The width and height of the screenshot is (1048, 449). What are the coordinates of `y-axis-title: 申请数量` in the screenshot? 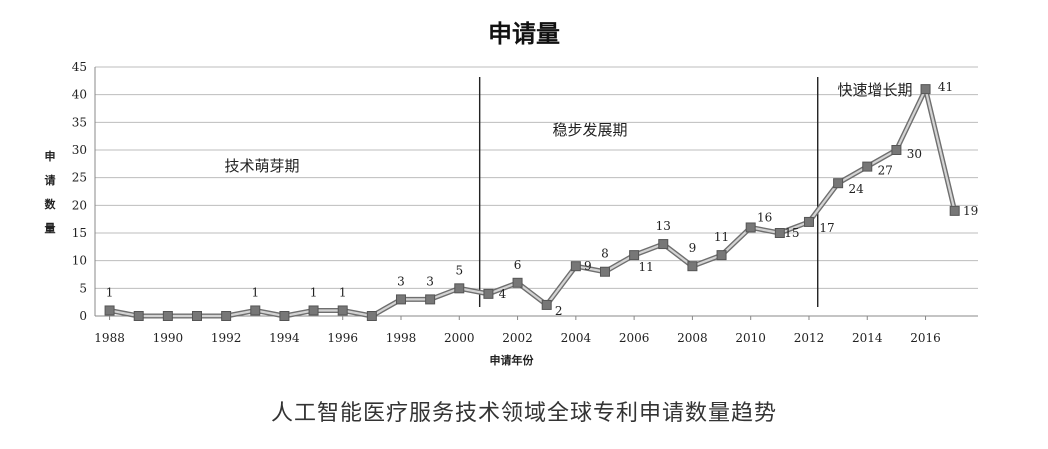 It's located at (51, 192).